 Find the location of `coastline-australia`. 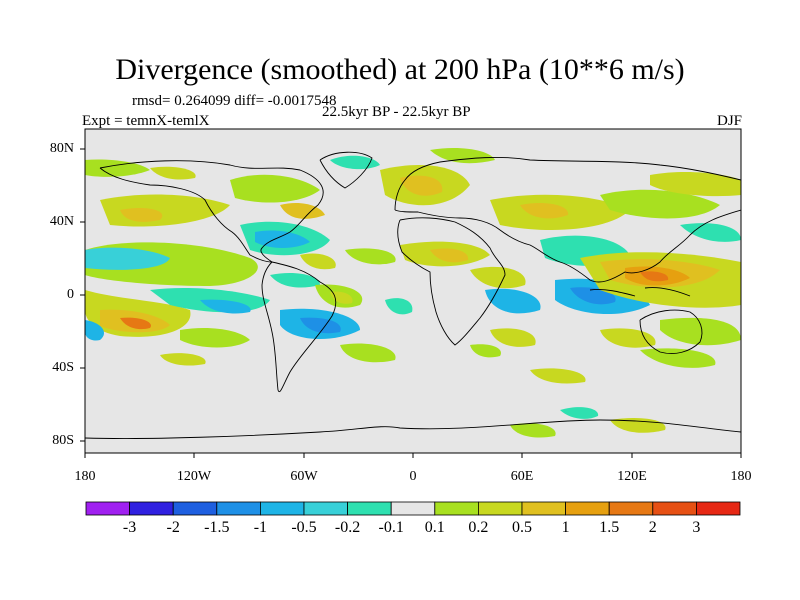

coastline-australia is located at coordinates (671, 331).